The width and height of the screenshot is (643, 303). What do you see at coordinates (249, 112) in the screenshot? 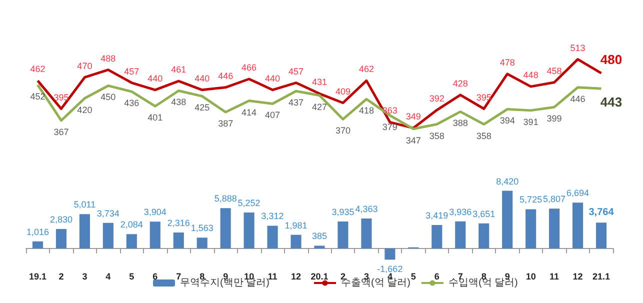
I see `data-label: 414` at bounding box center [249, 112].